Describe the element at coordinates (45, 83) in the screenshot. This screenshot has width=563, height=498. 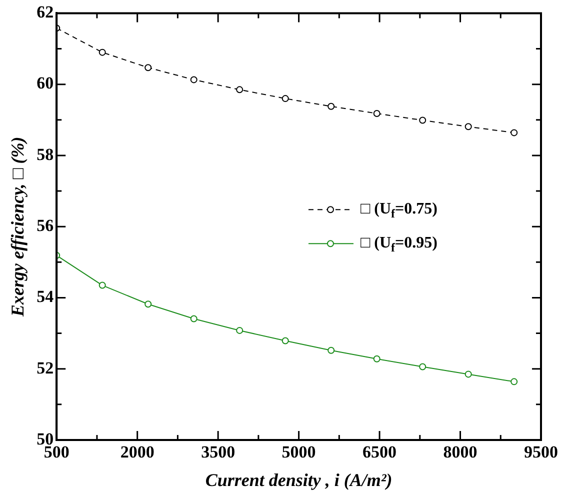
I see `y-tick-label: 60` at that location.